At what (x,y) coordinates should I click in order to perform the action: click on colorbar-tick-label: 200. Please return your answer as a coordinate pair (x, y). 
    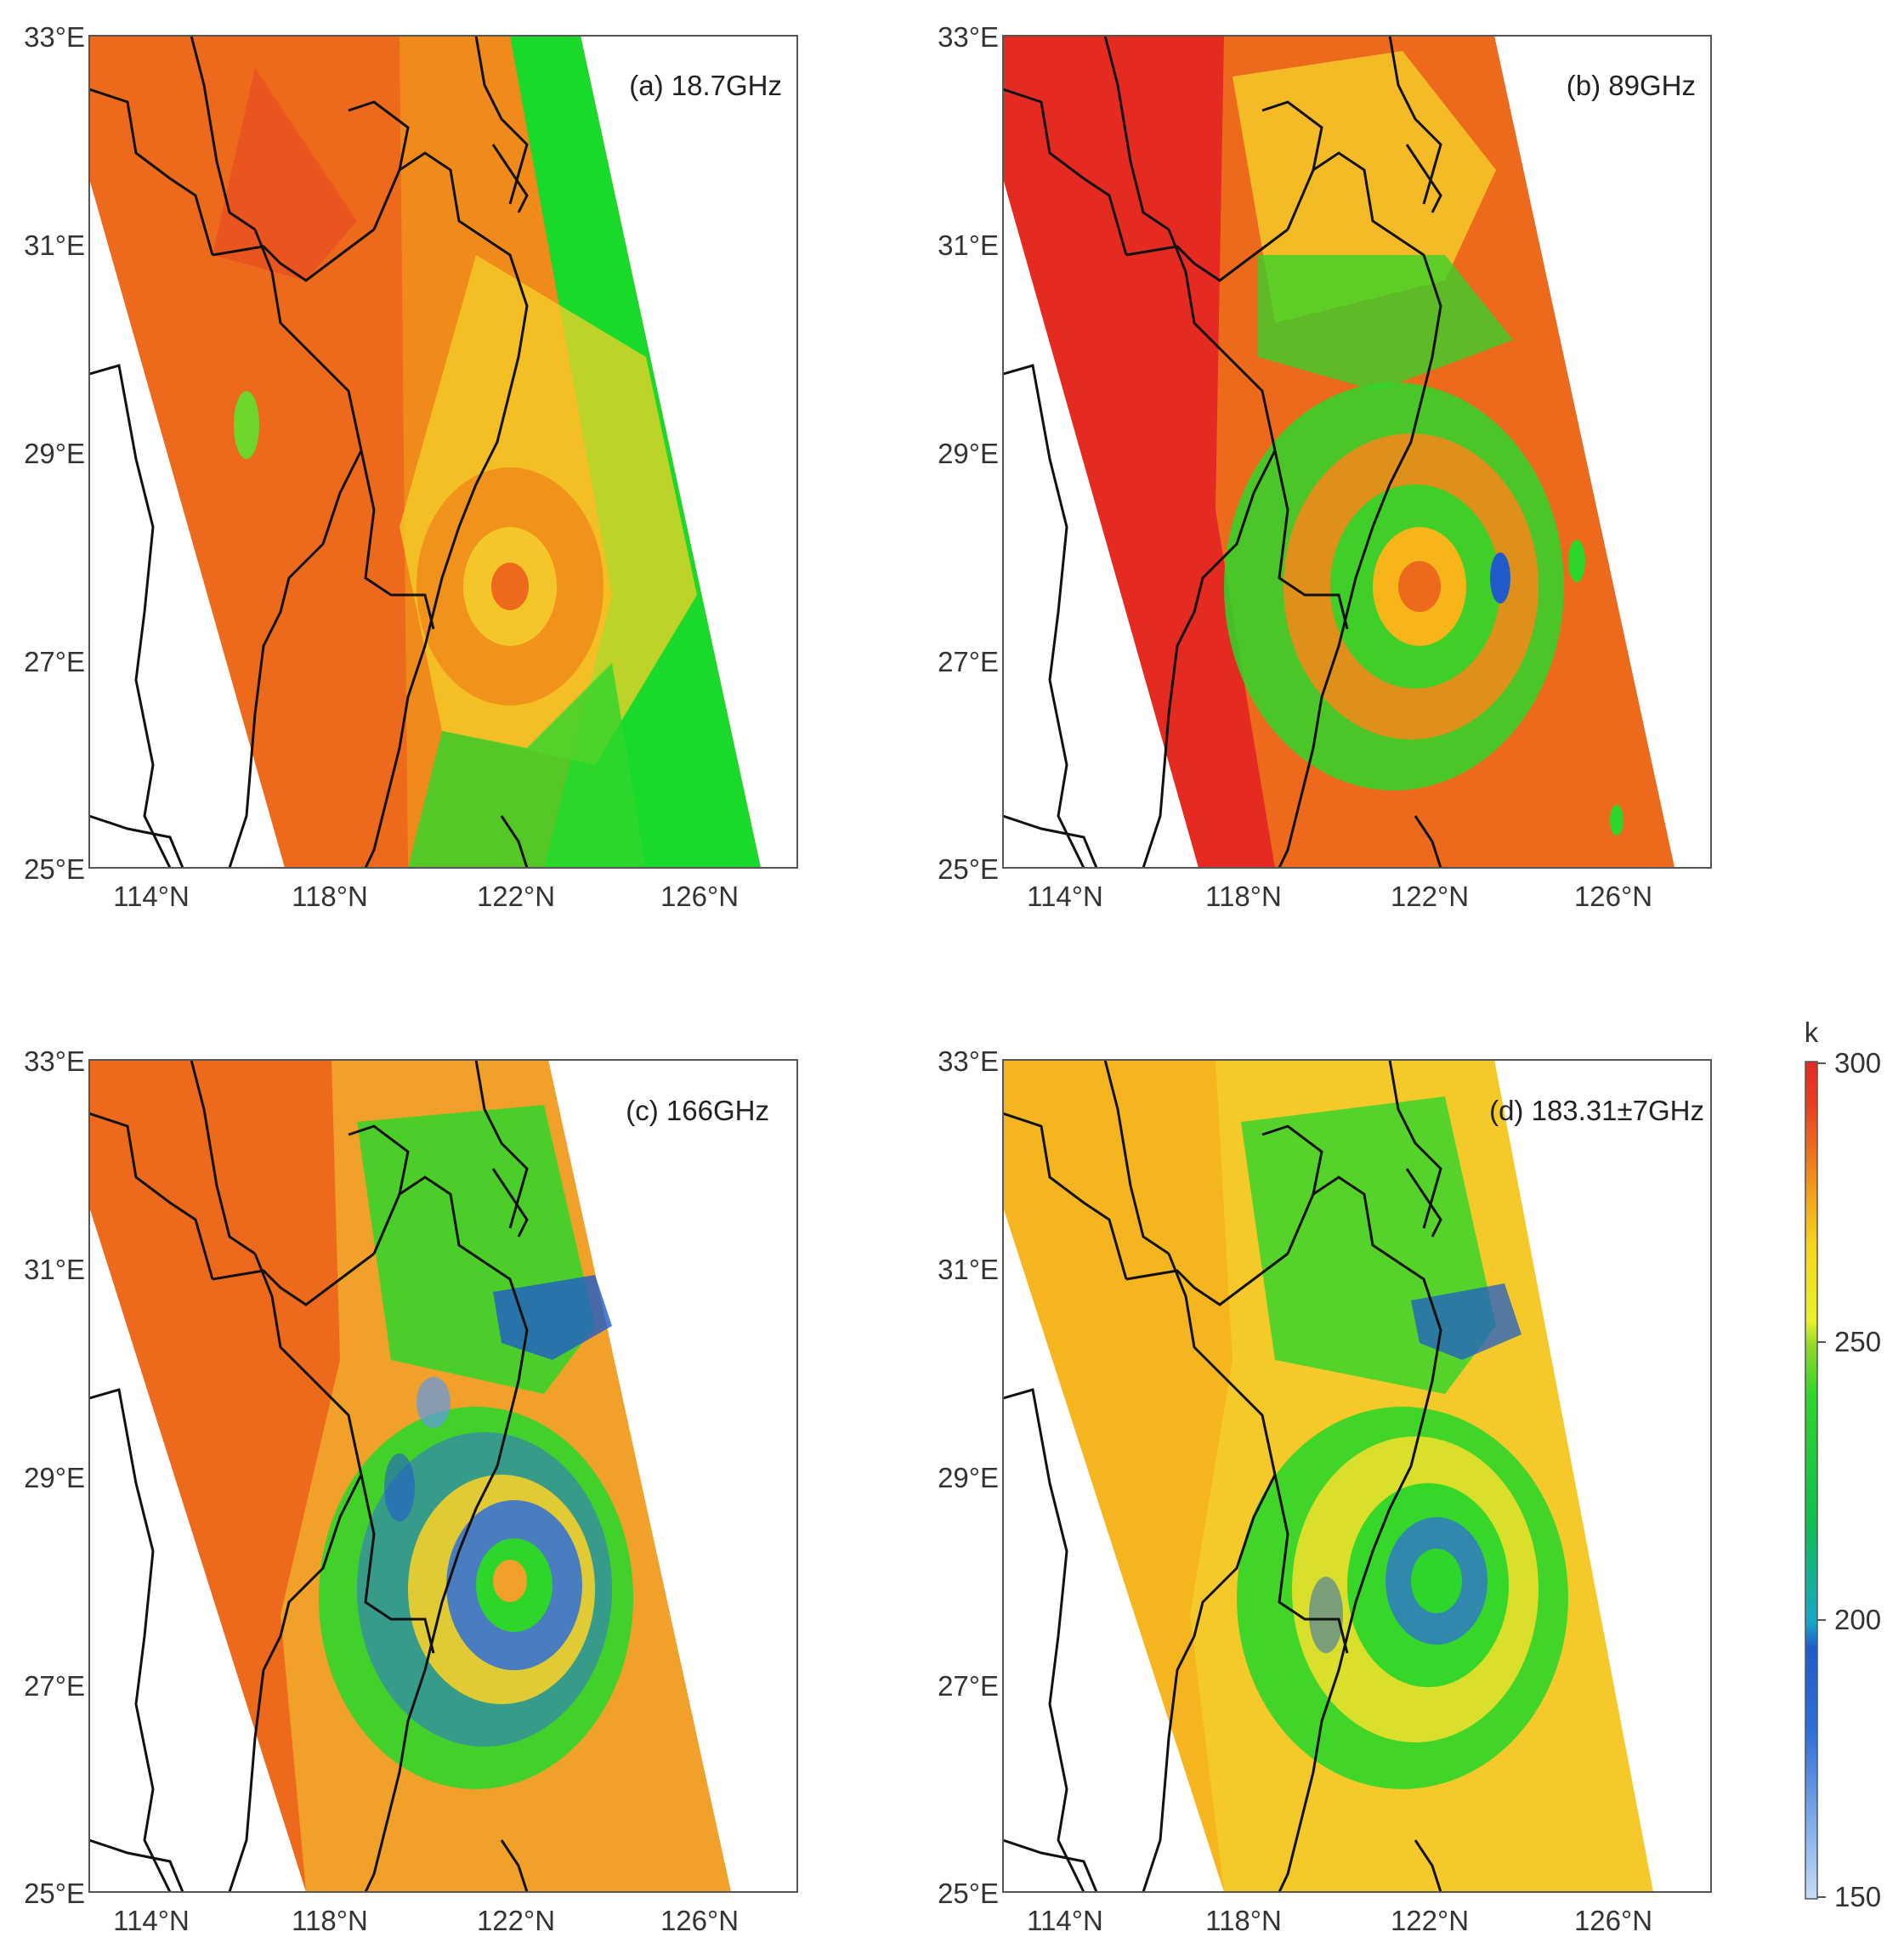
    Looking at the image, I should click on (1857, 1619).